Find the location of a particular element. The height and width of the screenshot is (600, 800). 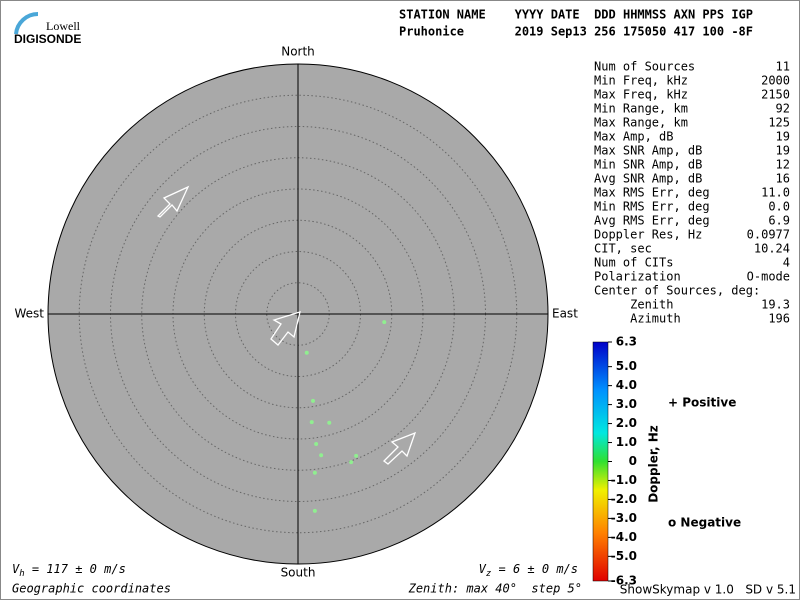

stat-label: Polarization is located at coordinates (637, 277).